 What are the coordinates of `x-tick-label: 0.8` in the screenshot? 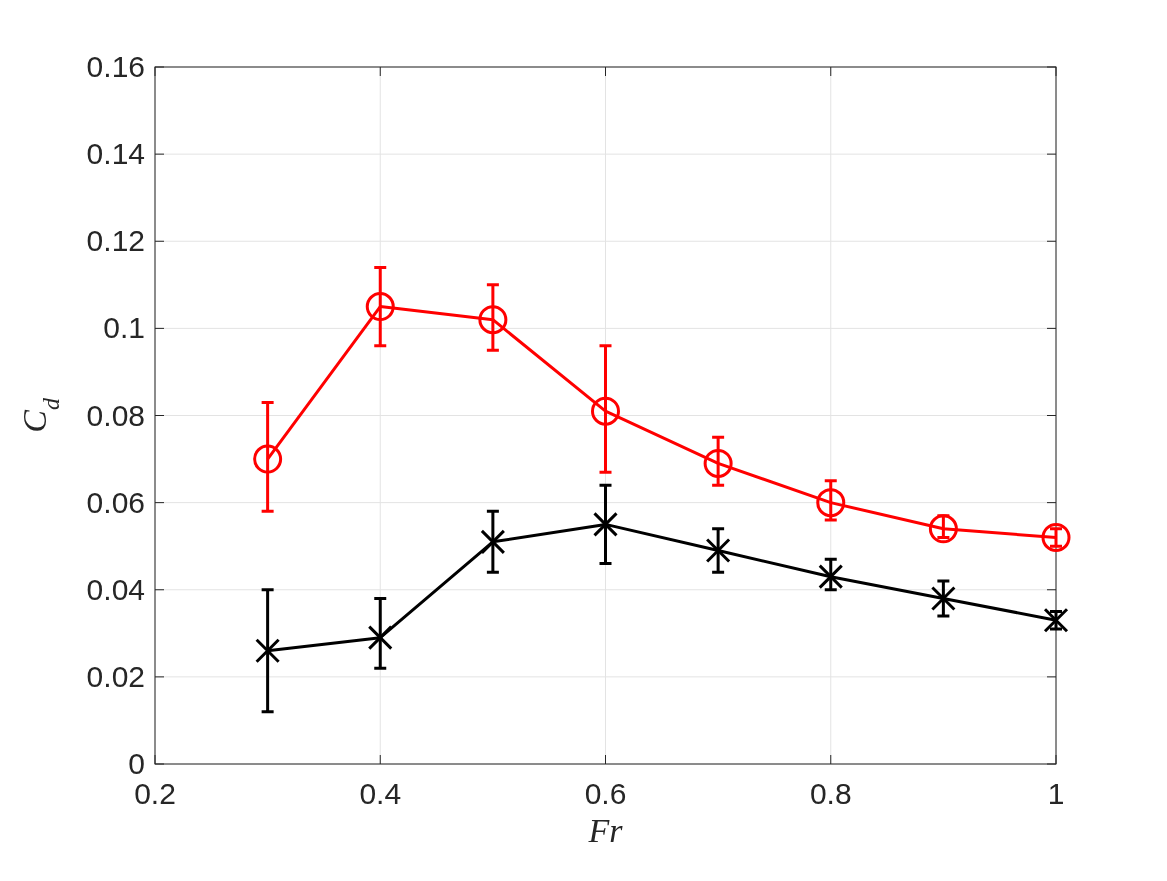 It's located at (830, 793).